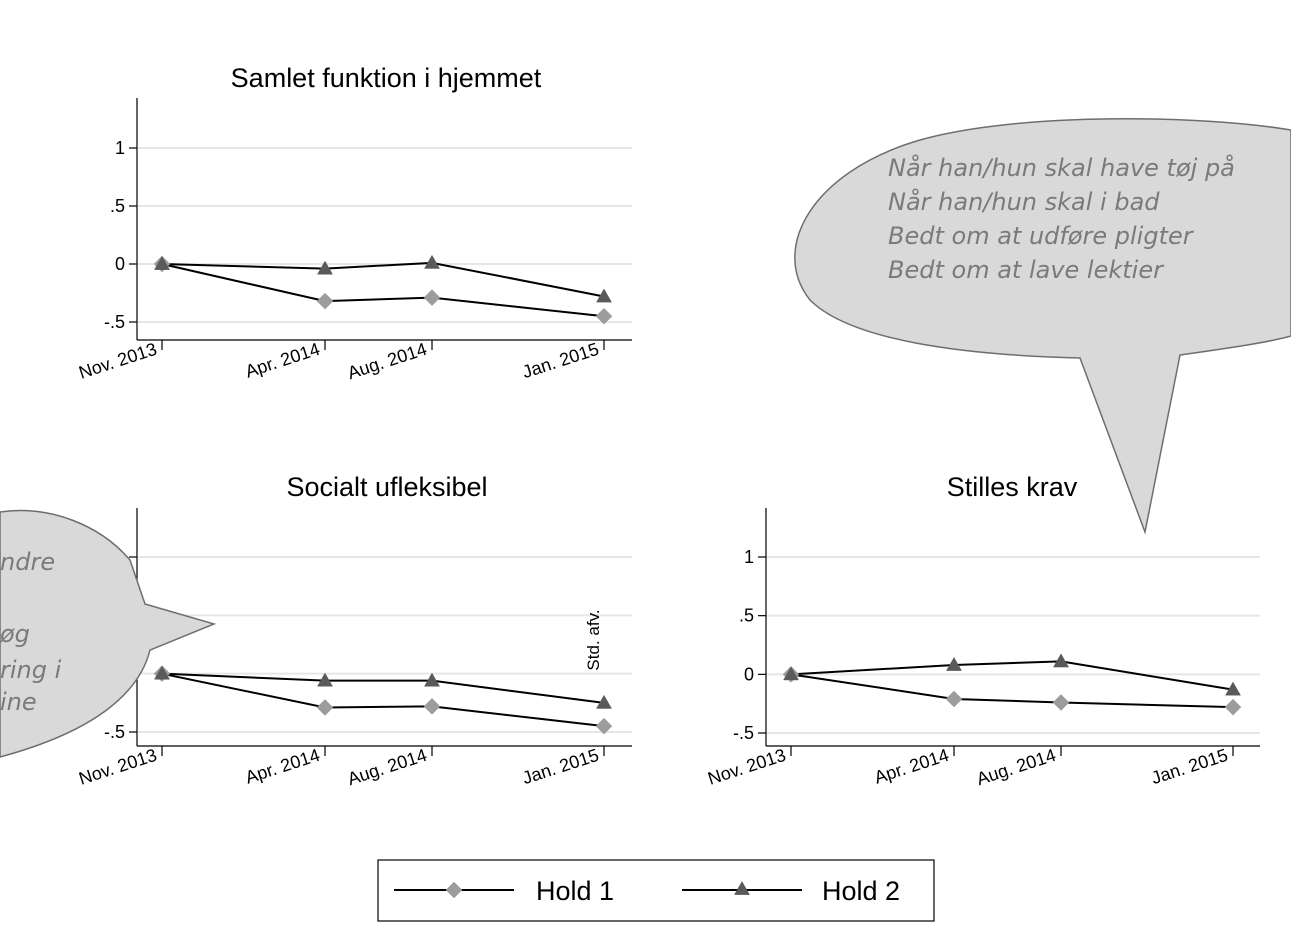 Image resolution: width=1291 pixels, height=947 pixels. What do you see at coordinates (31, 670) in the screenshot?
I see `callout-text-line: ring i` at bounding box center [31, 670].